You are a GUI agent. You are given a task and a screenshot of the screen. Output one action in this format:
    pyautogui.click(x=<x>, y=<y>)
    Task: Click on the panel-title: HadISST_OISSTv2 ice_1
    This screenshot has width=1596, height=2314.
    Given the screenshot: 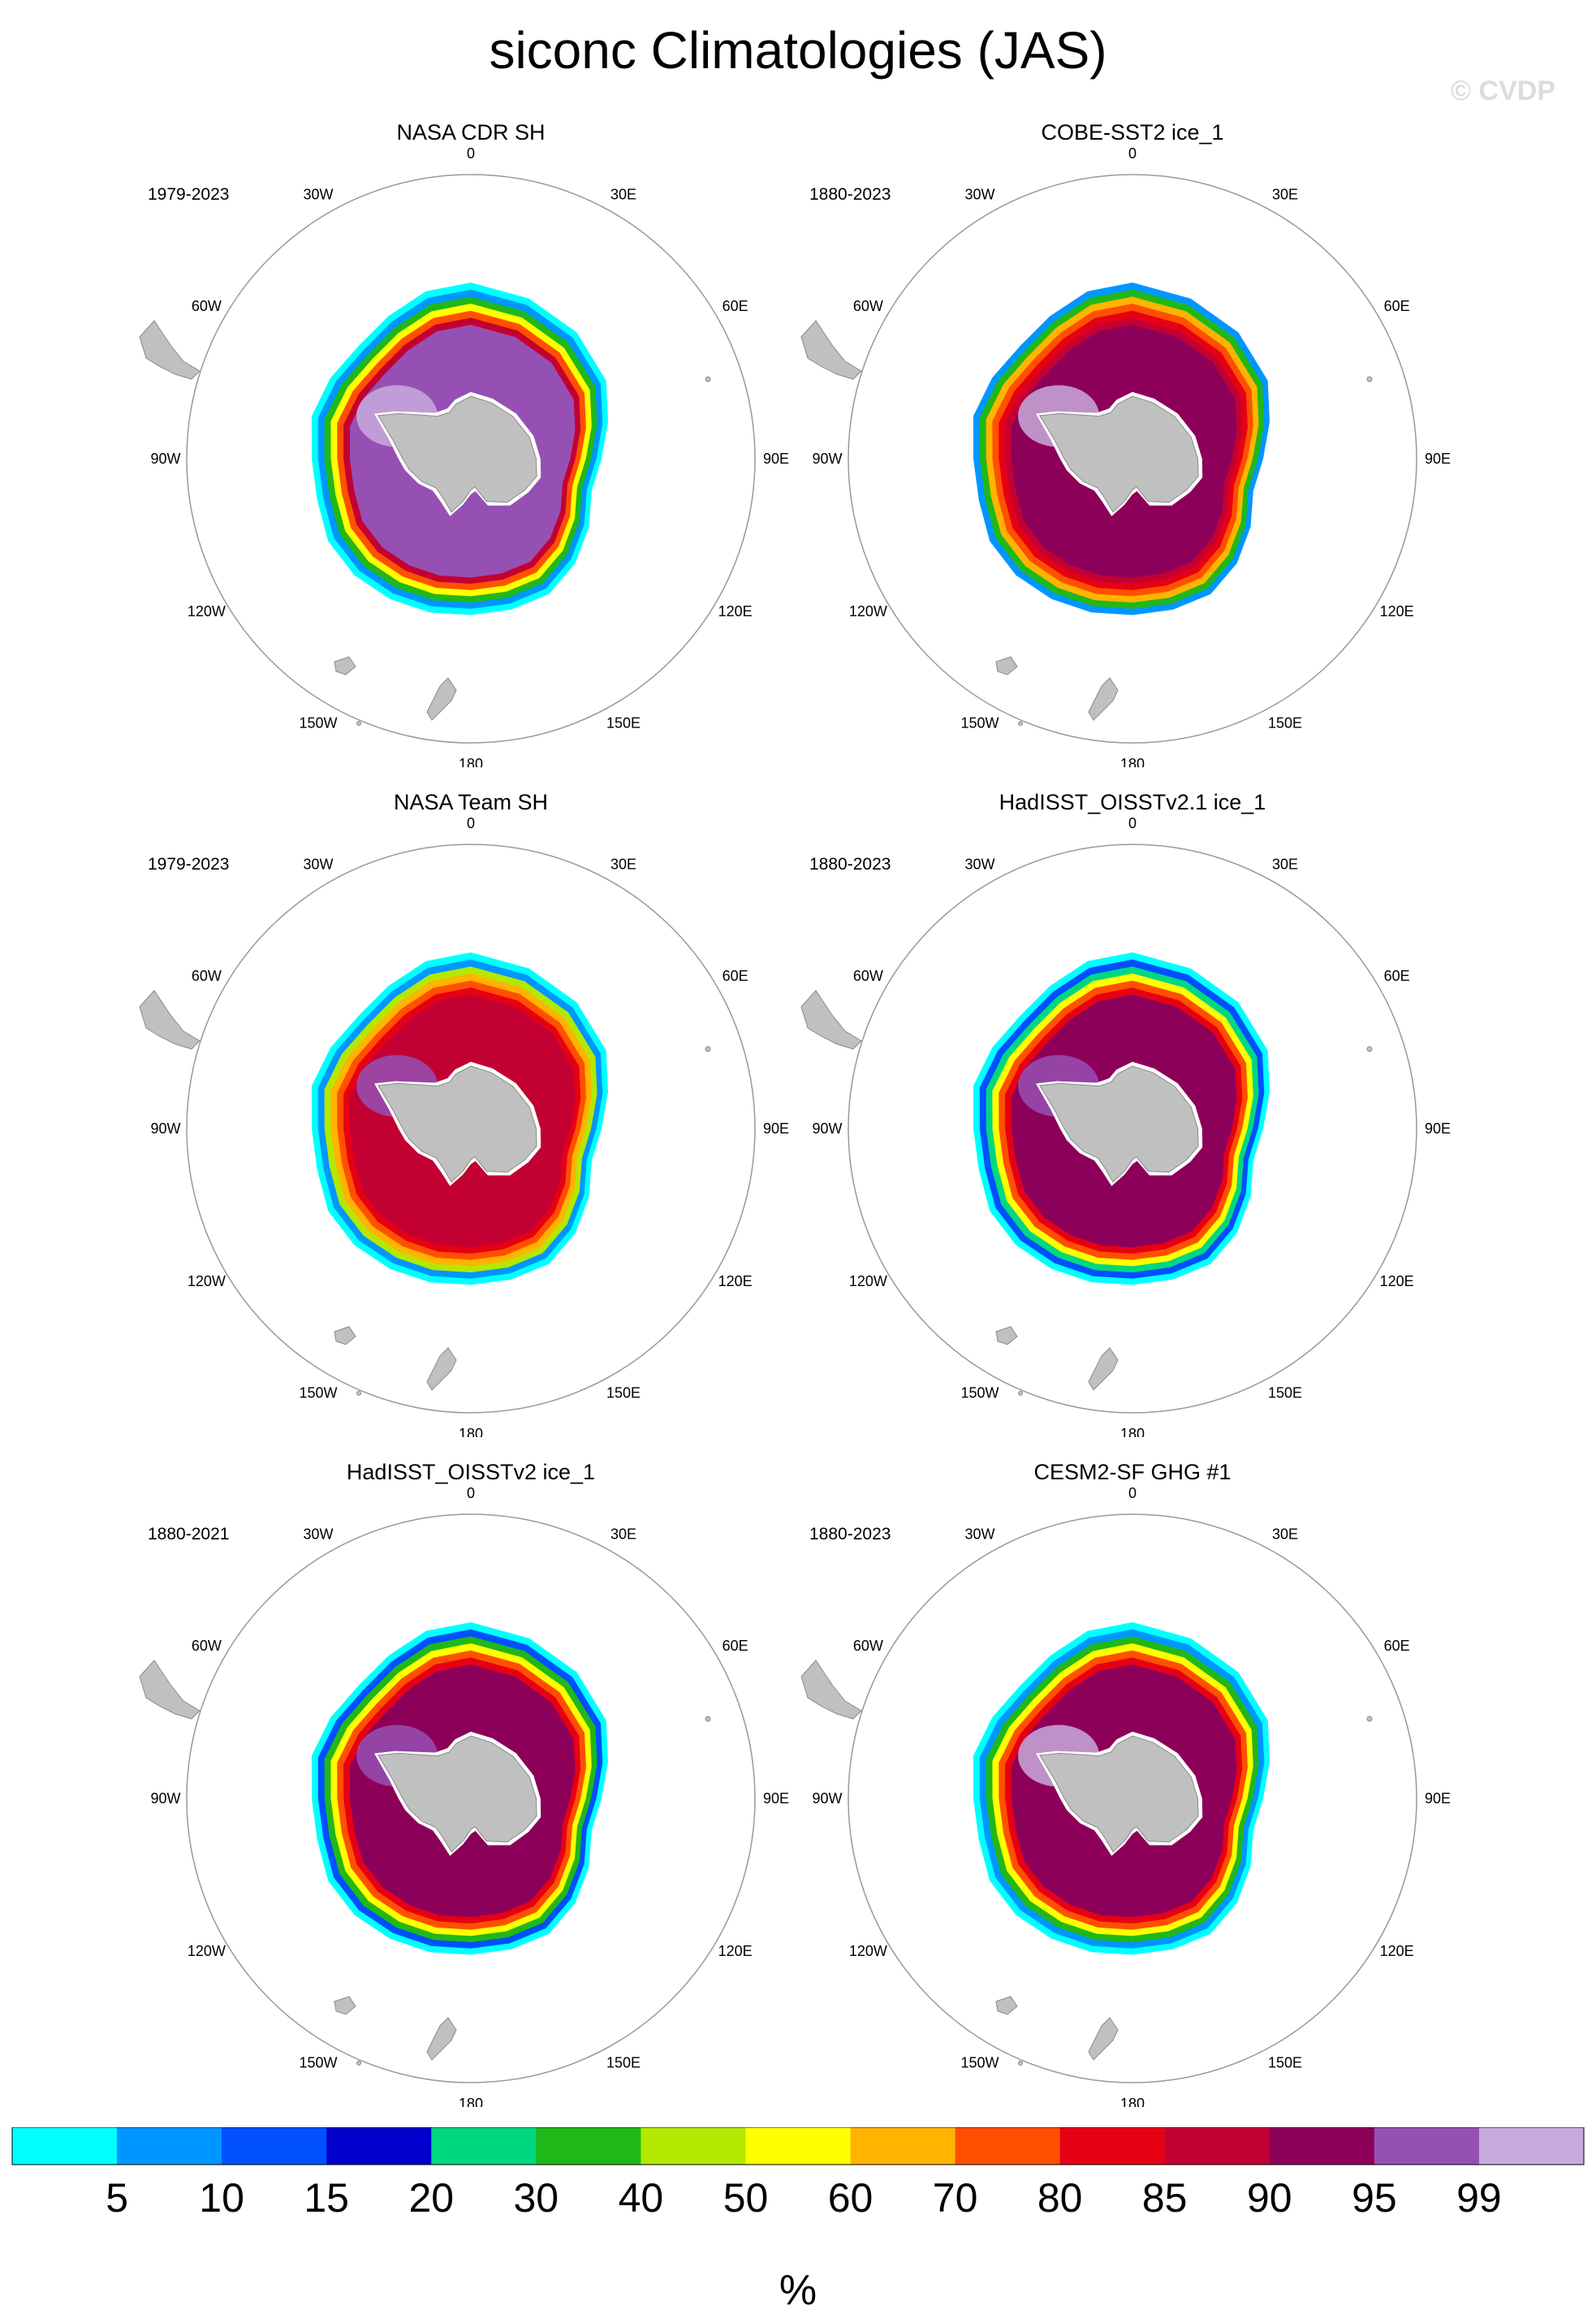 What is the action you would take?
    pyautogui.click(x=471, y=1472)
    